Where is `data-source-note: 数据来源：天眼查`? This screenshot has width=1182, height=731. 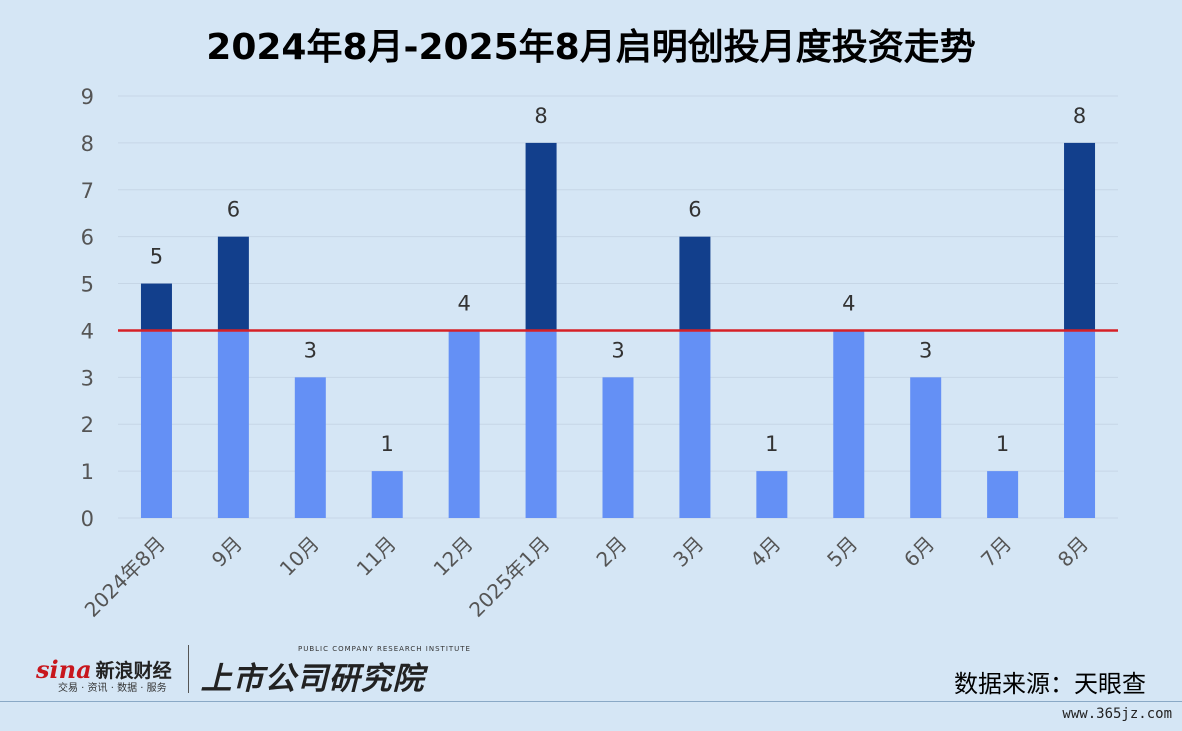 data-source-note: 数据来源：天眼查 is located at coordinates (1050, 684).